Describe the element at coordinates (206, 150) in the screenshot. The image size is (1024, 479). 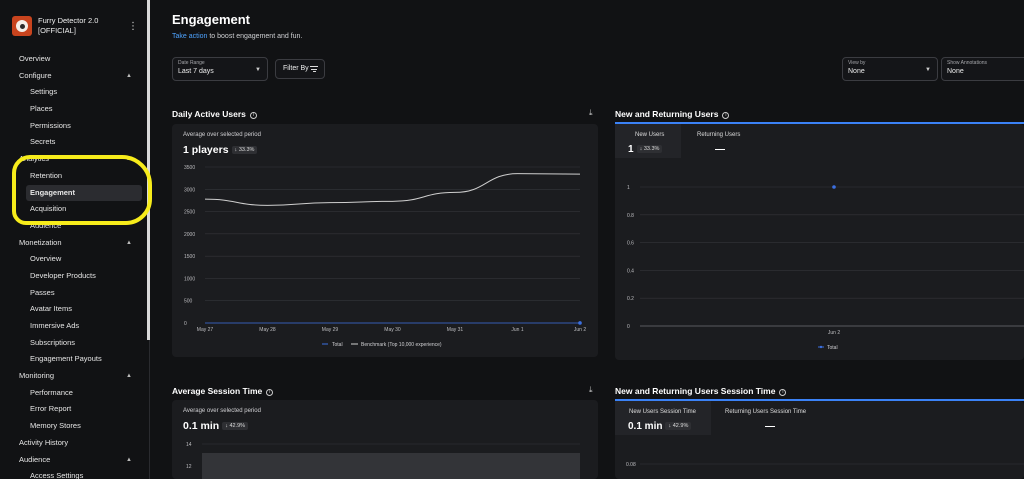
I see `dau-value-text: 1 players` at that location.